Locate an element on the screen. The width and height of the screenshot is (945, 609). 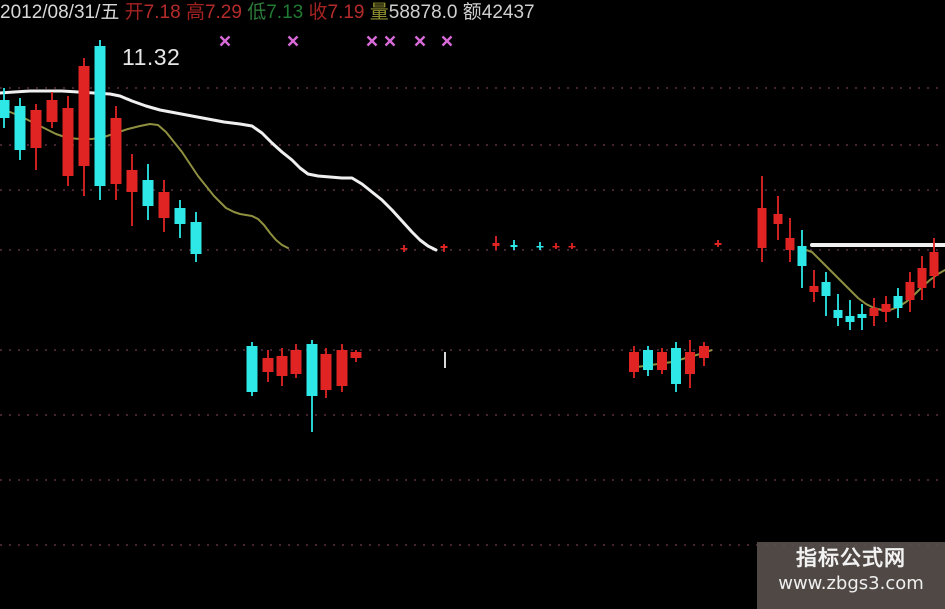
quote-amount-label: 额 is located at coordinates (472, 12).